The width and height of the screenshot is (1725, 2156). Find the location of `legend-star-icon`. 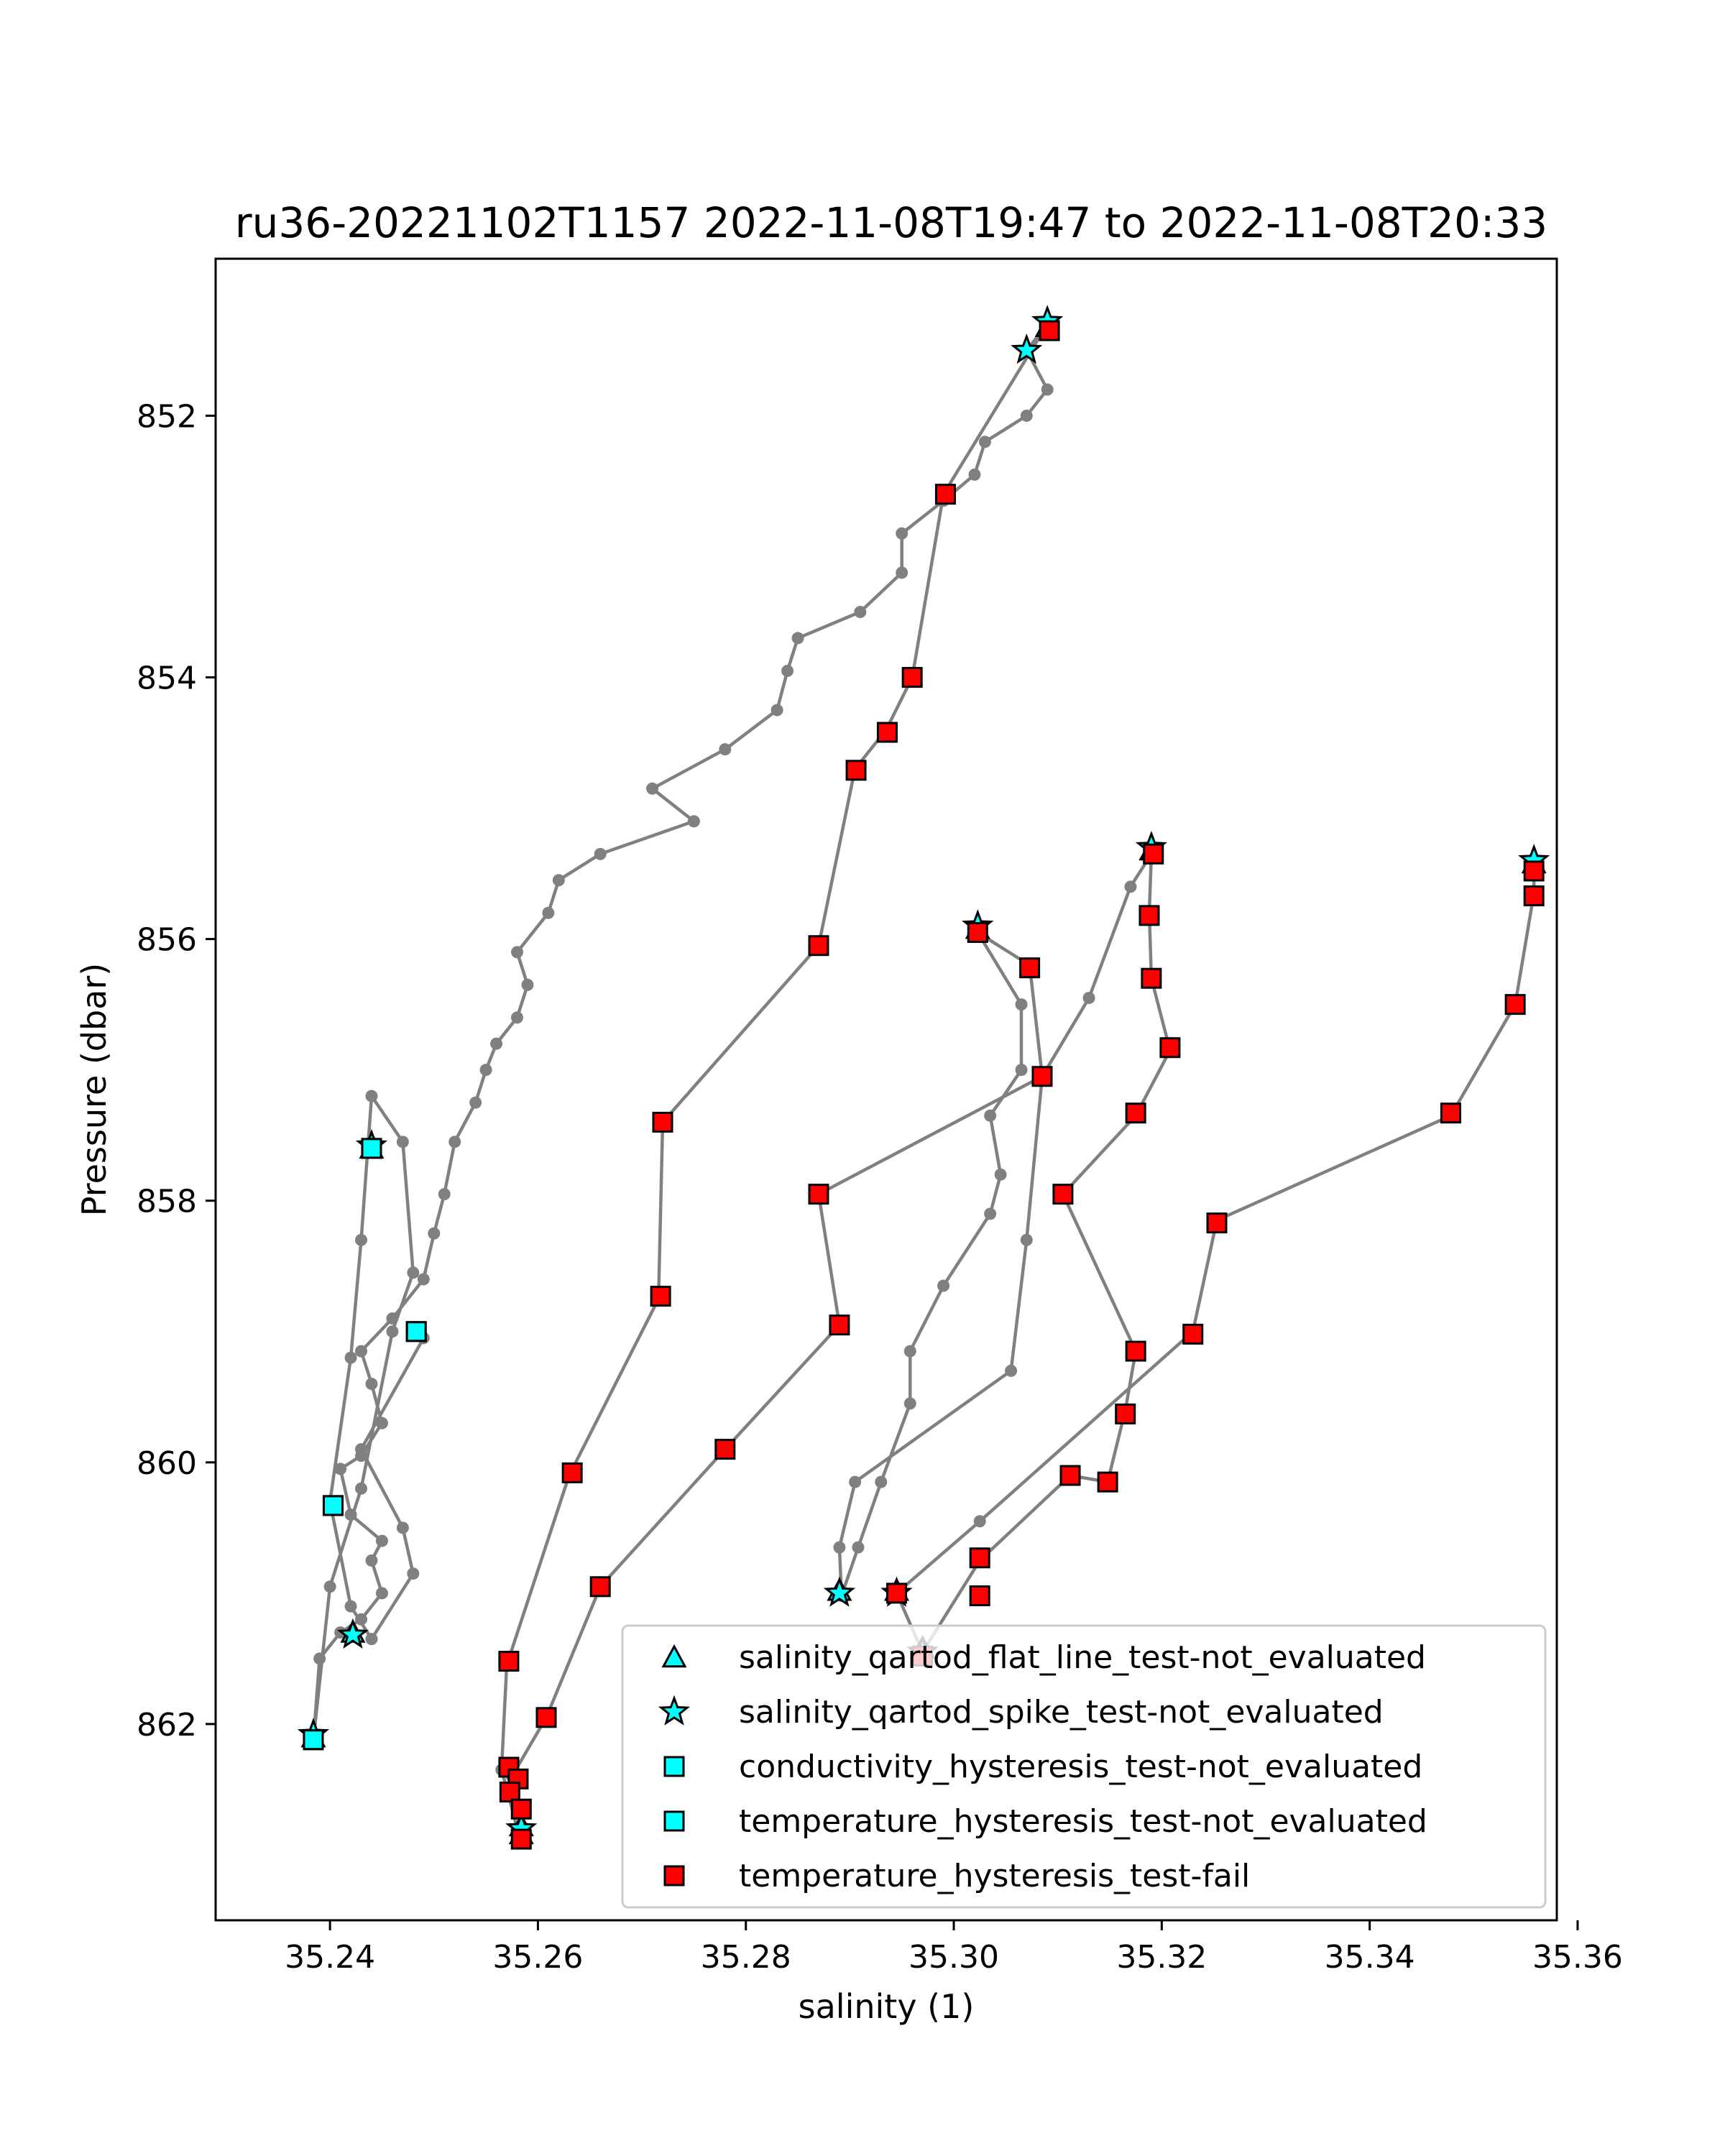

legend-star-icon is located at coordinates (674, 1711).